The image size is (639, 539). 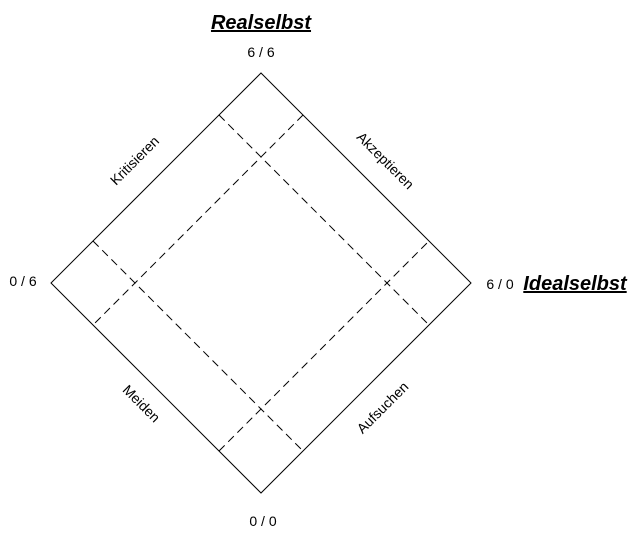 I want to click on title-realselbst: Realselbst, so click(x=261, y=23).